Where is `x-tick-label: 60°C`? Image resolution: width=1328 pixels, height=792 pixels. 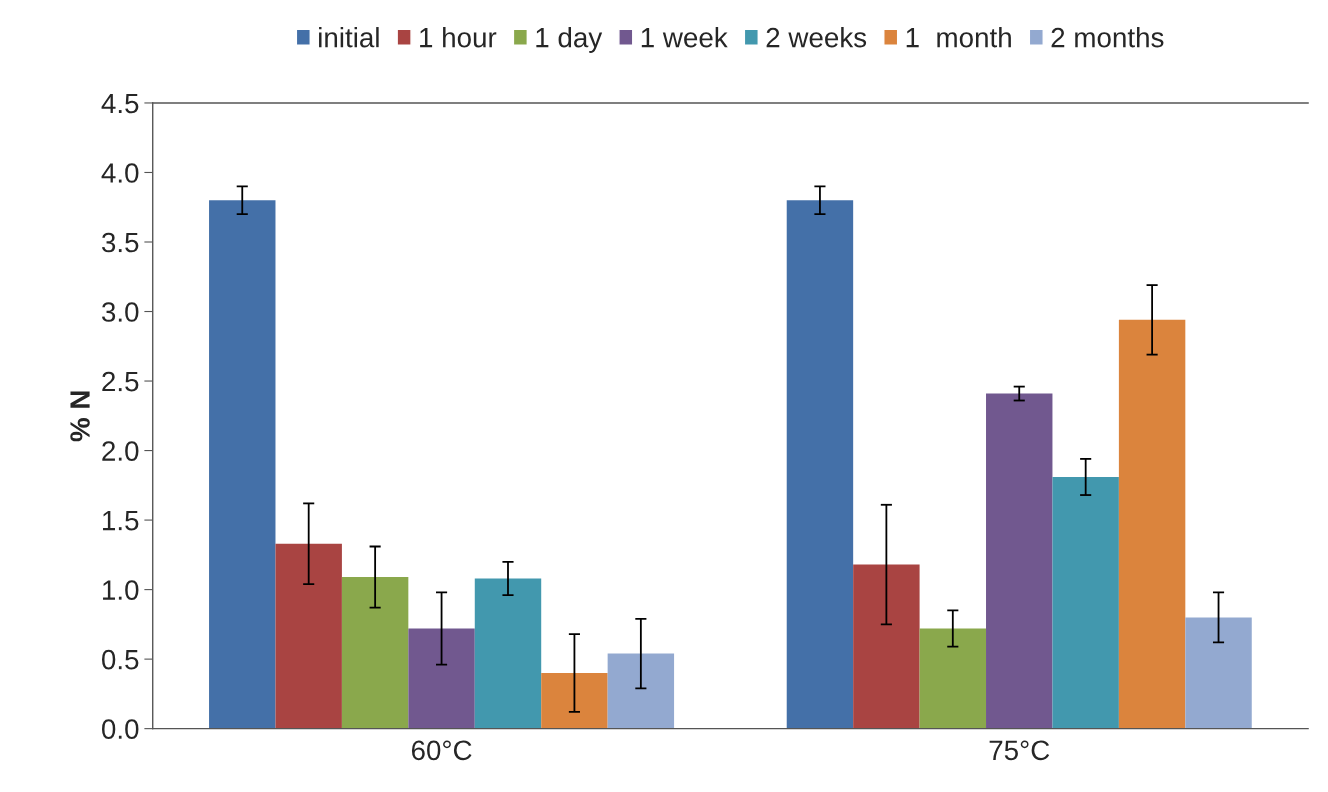 x-tick-label: 60°C is located at coordinates (441, 750).